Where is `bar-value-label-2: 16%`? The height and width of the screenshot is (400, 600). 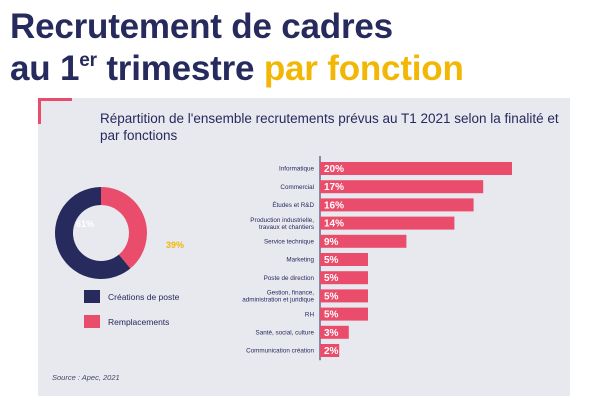
bar-value-label-2: 16% is located at coordinates (334, 205).